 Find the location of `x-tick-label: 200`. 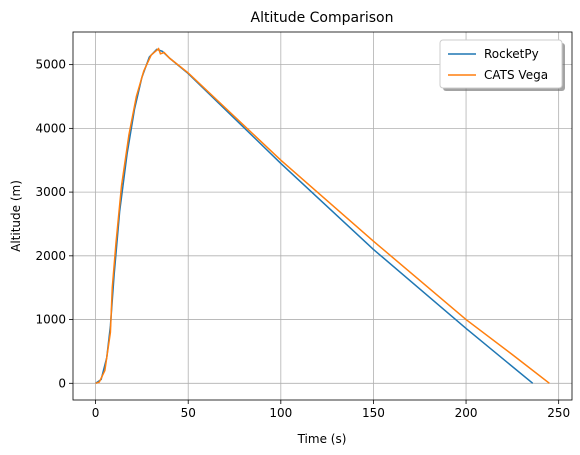

x-tick-label: 200 is located at coordinates (466, 413).